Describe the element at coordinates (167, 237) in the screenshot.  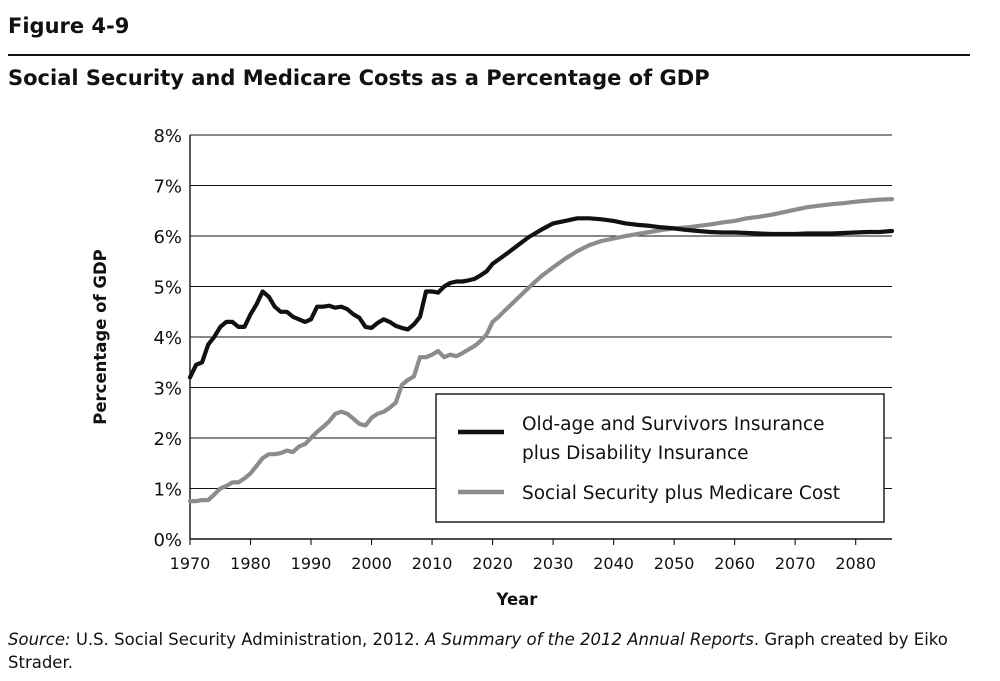
I see `y-tick-label: 6%` at that location.